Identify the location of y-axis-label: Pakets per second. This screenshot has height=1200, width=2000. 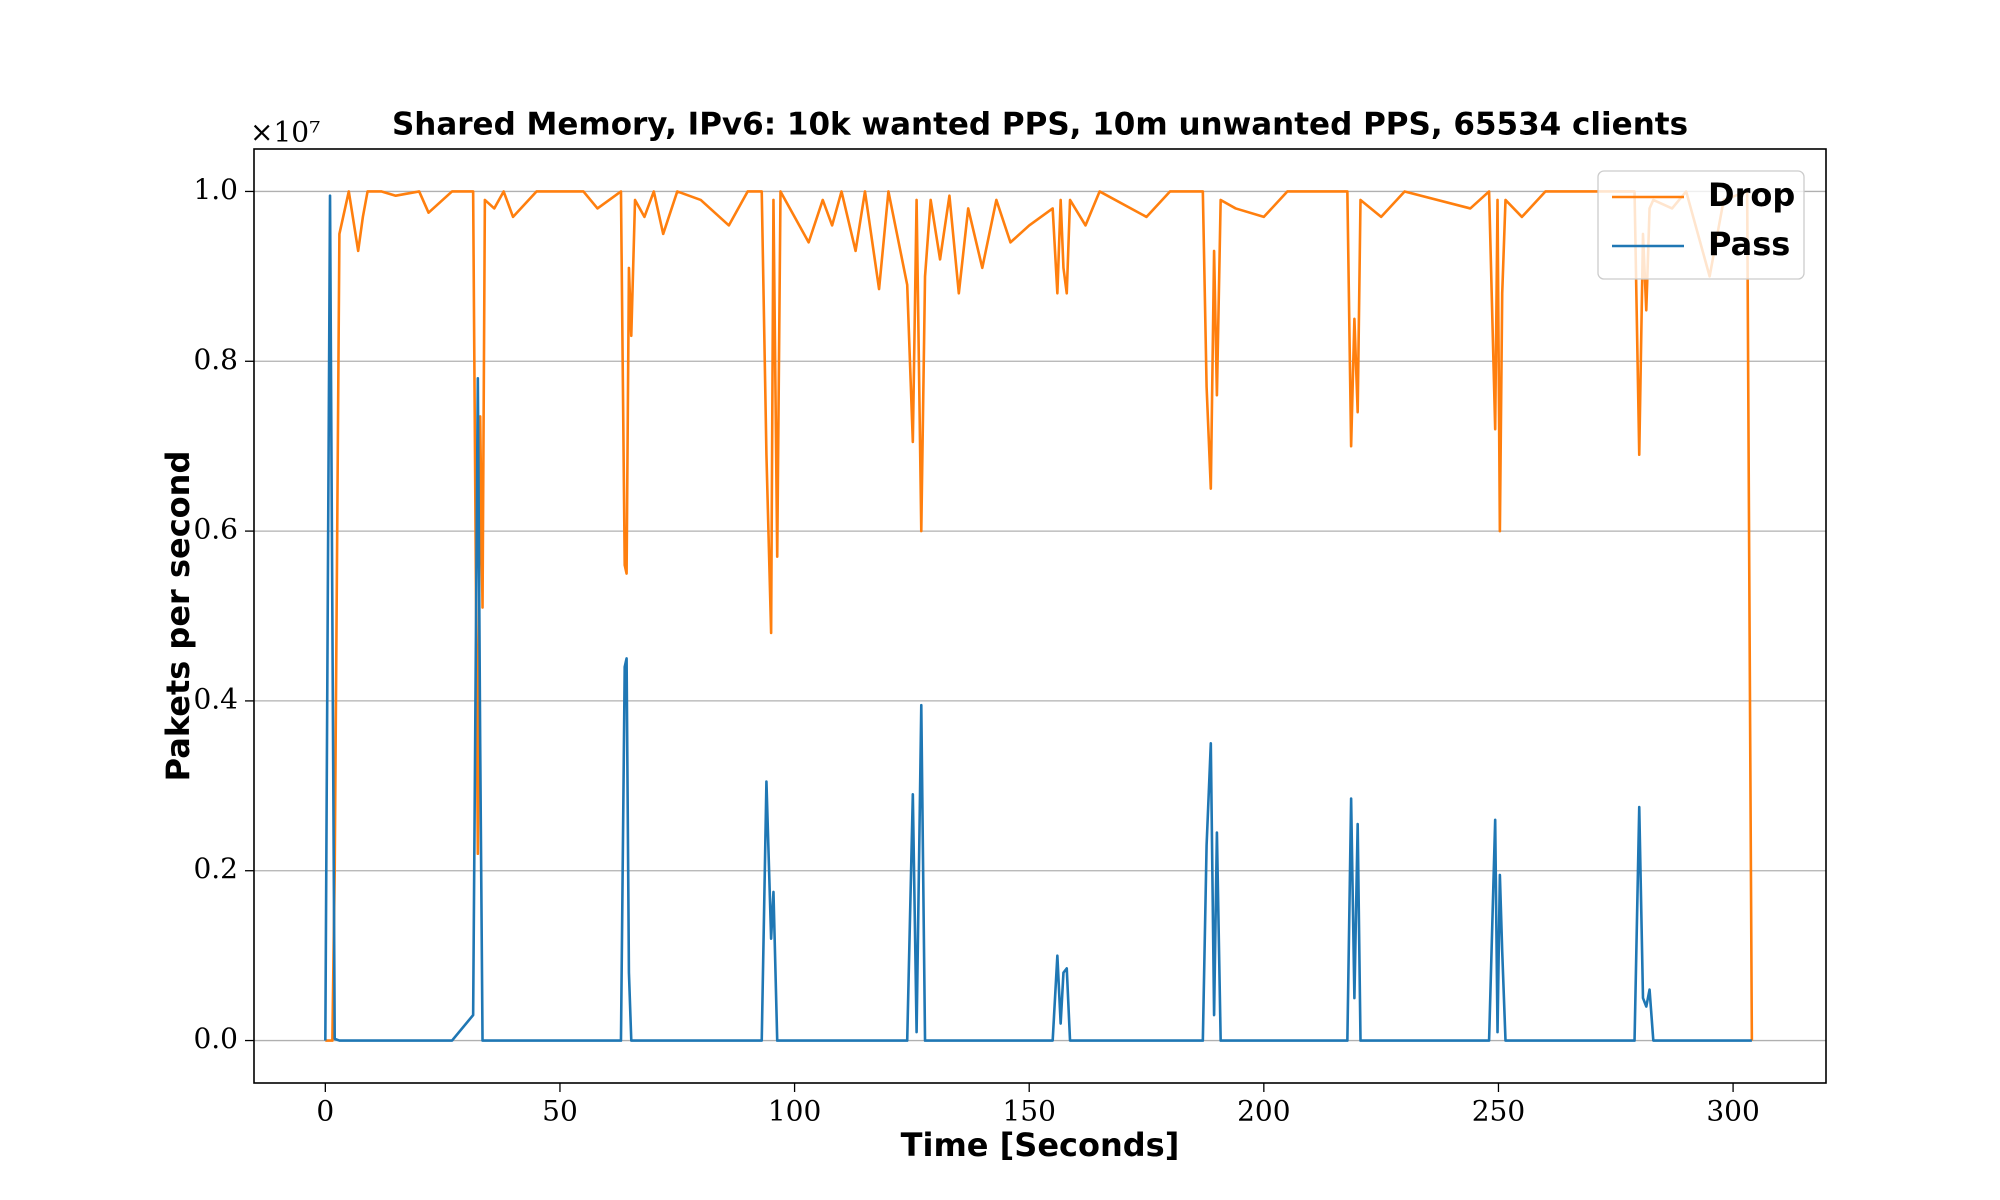
(178, 616).